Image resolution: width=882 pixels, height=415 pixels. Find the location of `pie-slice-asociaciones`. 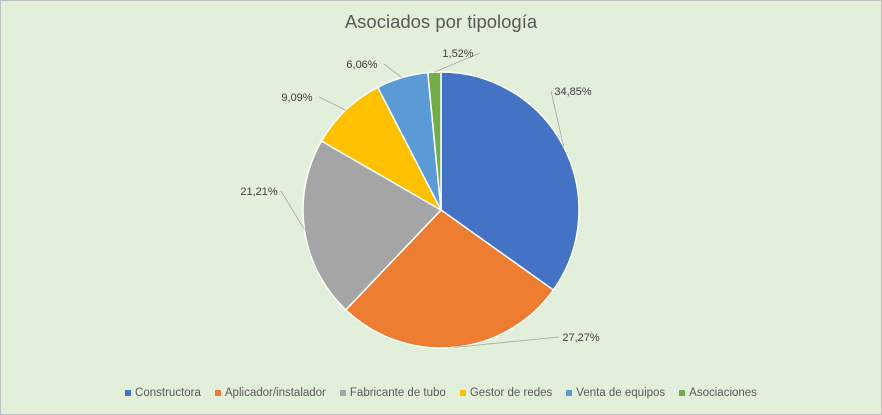

pie-slice-asociaciones is located at coordinates (434, 141).